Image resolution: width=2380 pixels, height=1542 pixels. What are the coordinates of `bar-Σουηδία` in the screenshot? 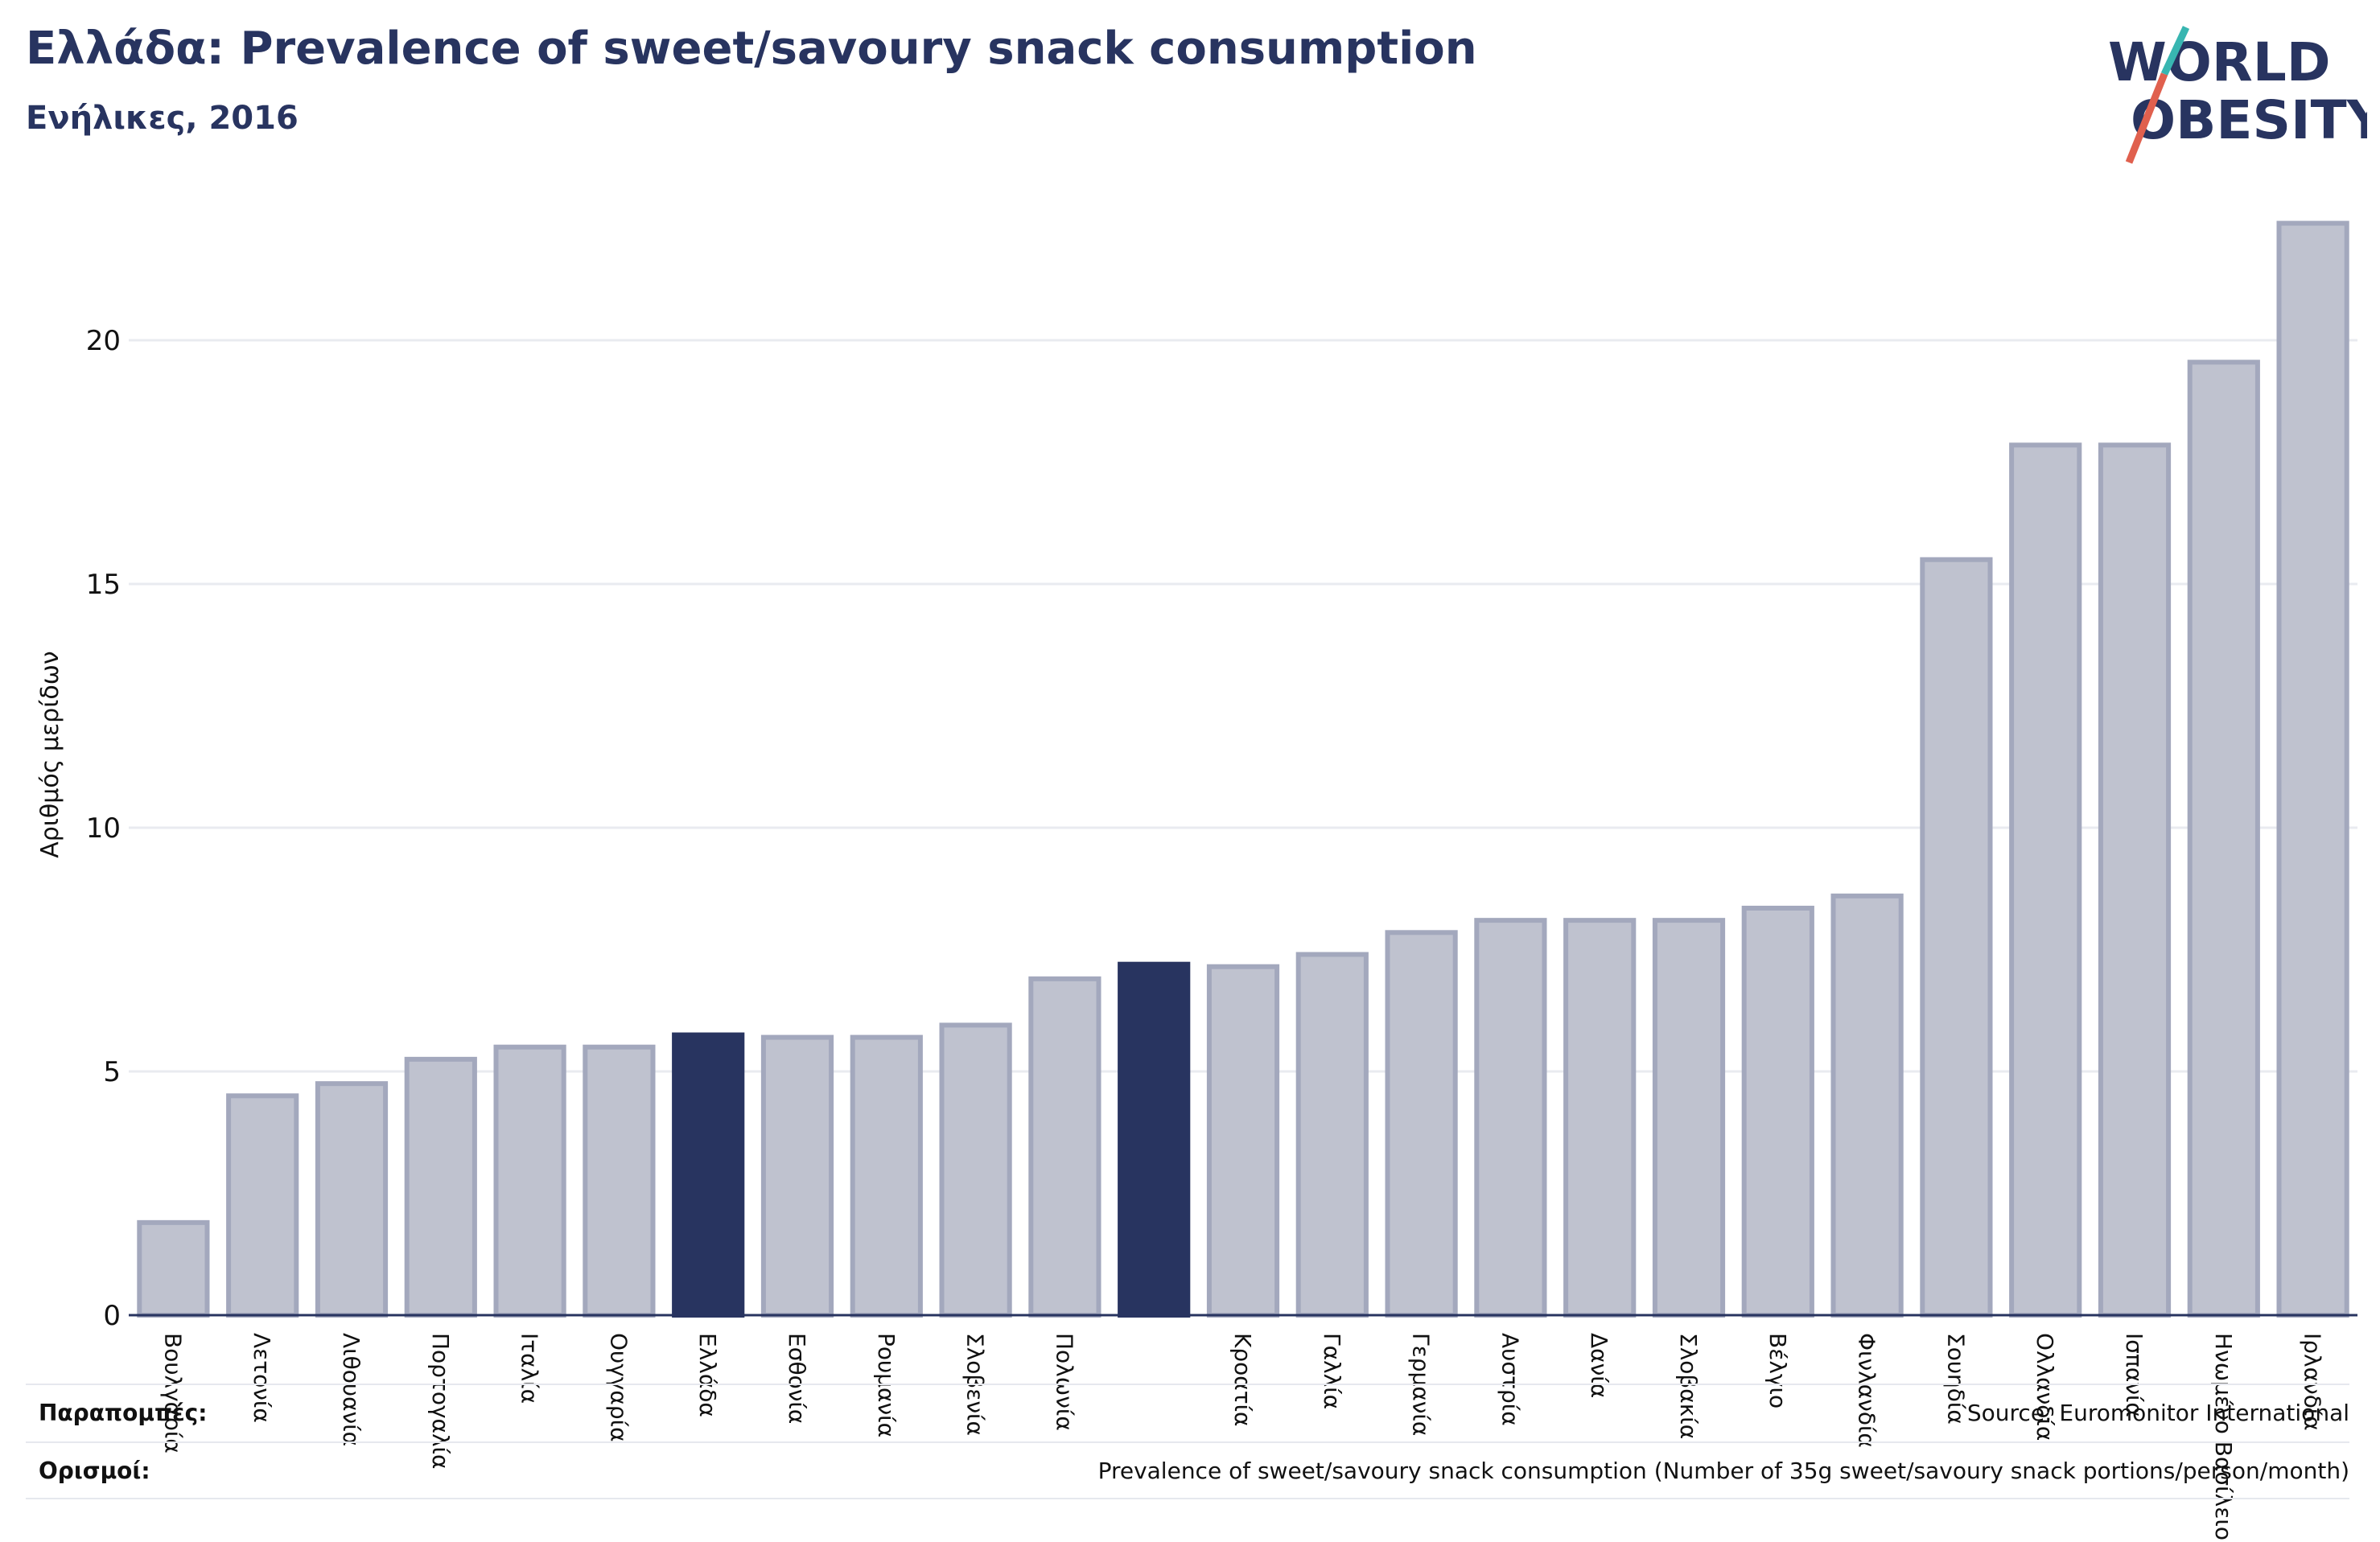 It's located at (1956, 937).